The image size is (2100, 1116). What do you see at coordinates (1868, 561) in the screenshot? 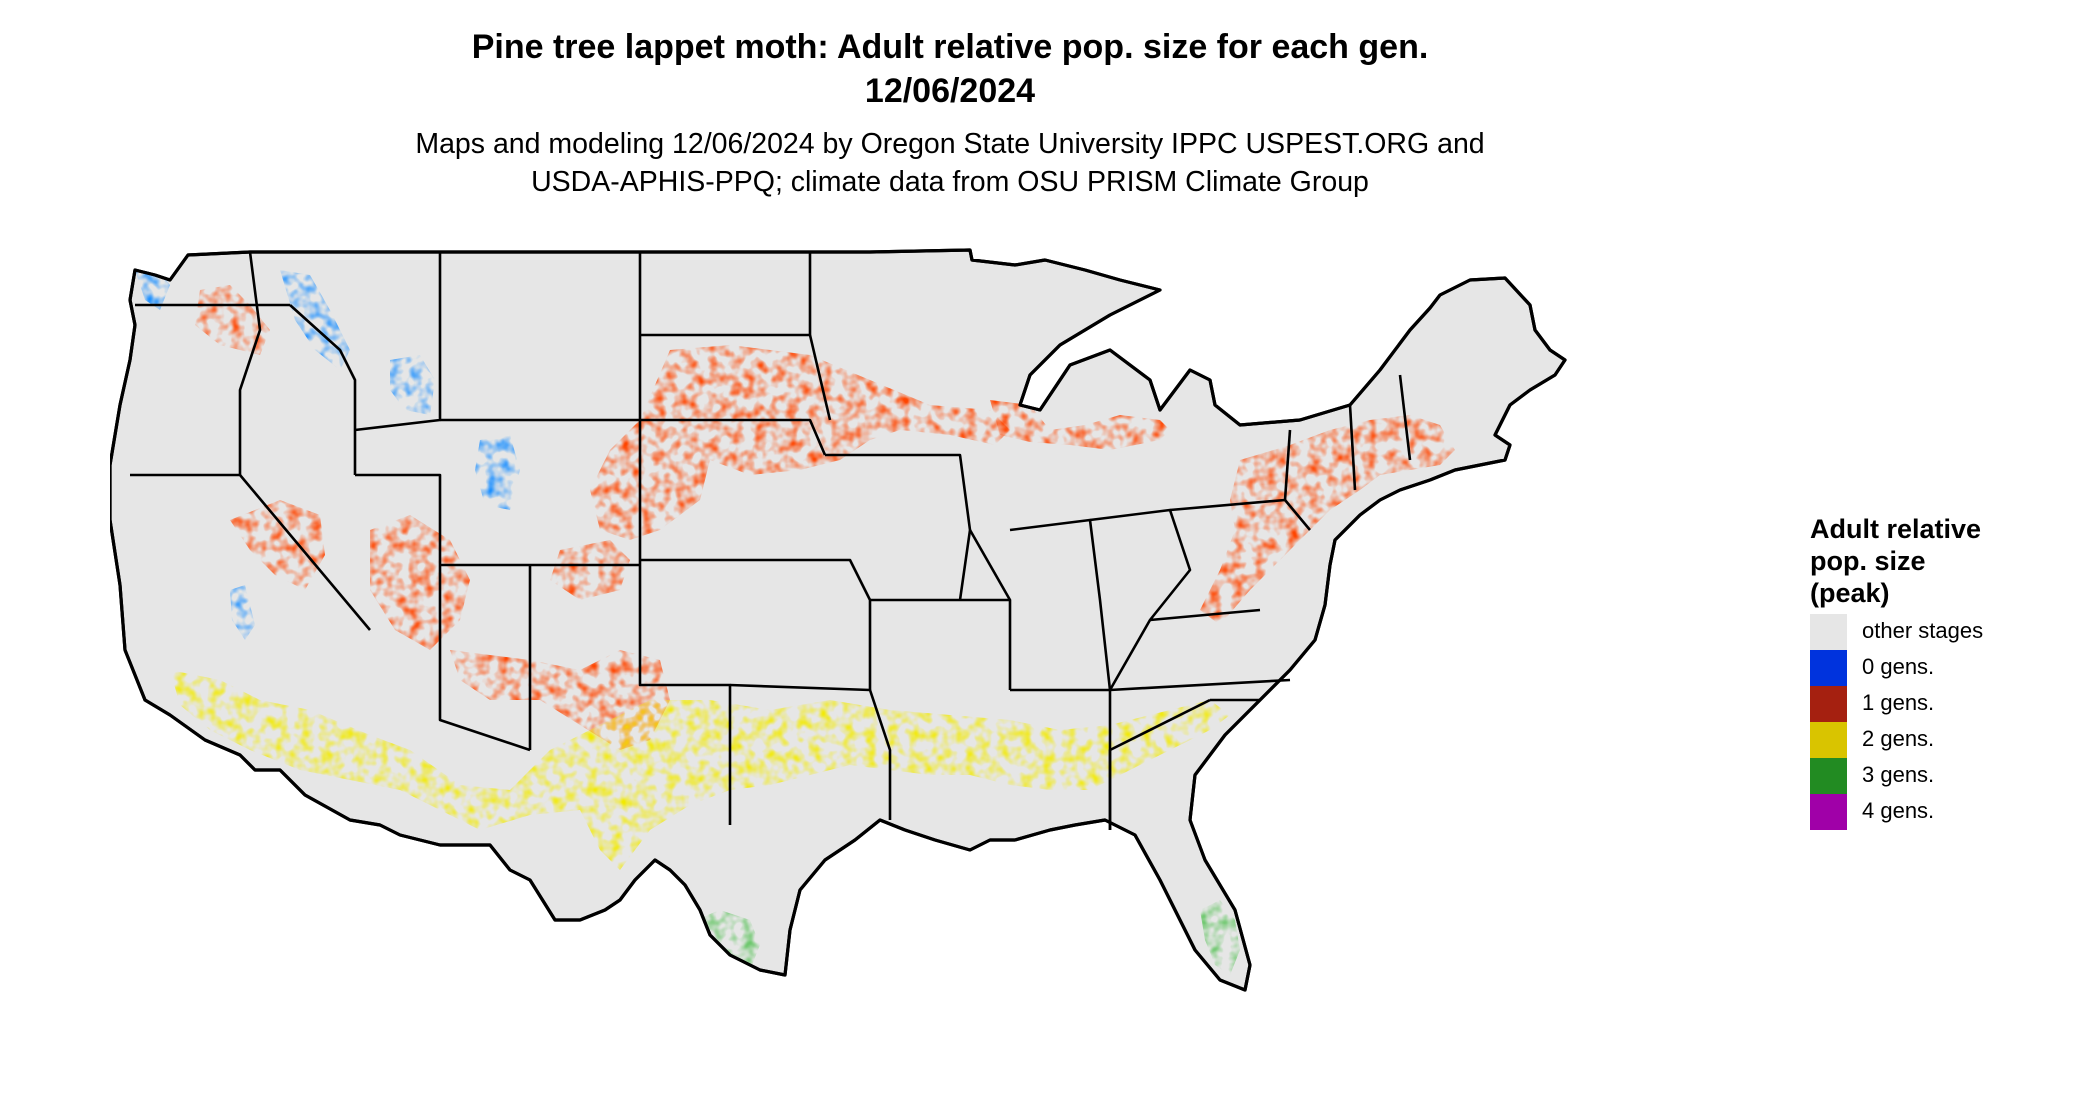
I see `legend-title-line2: pop. size` at bounding box center [1868, 561].